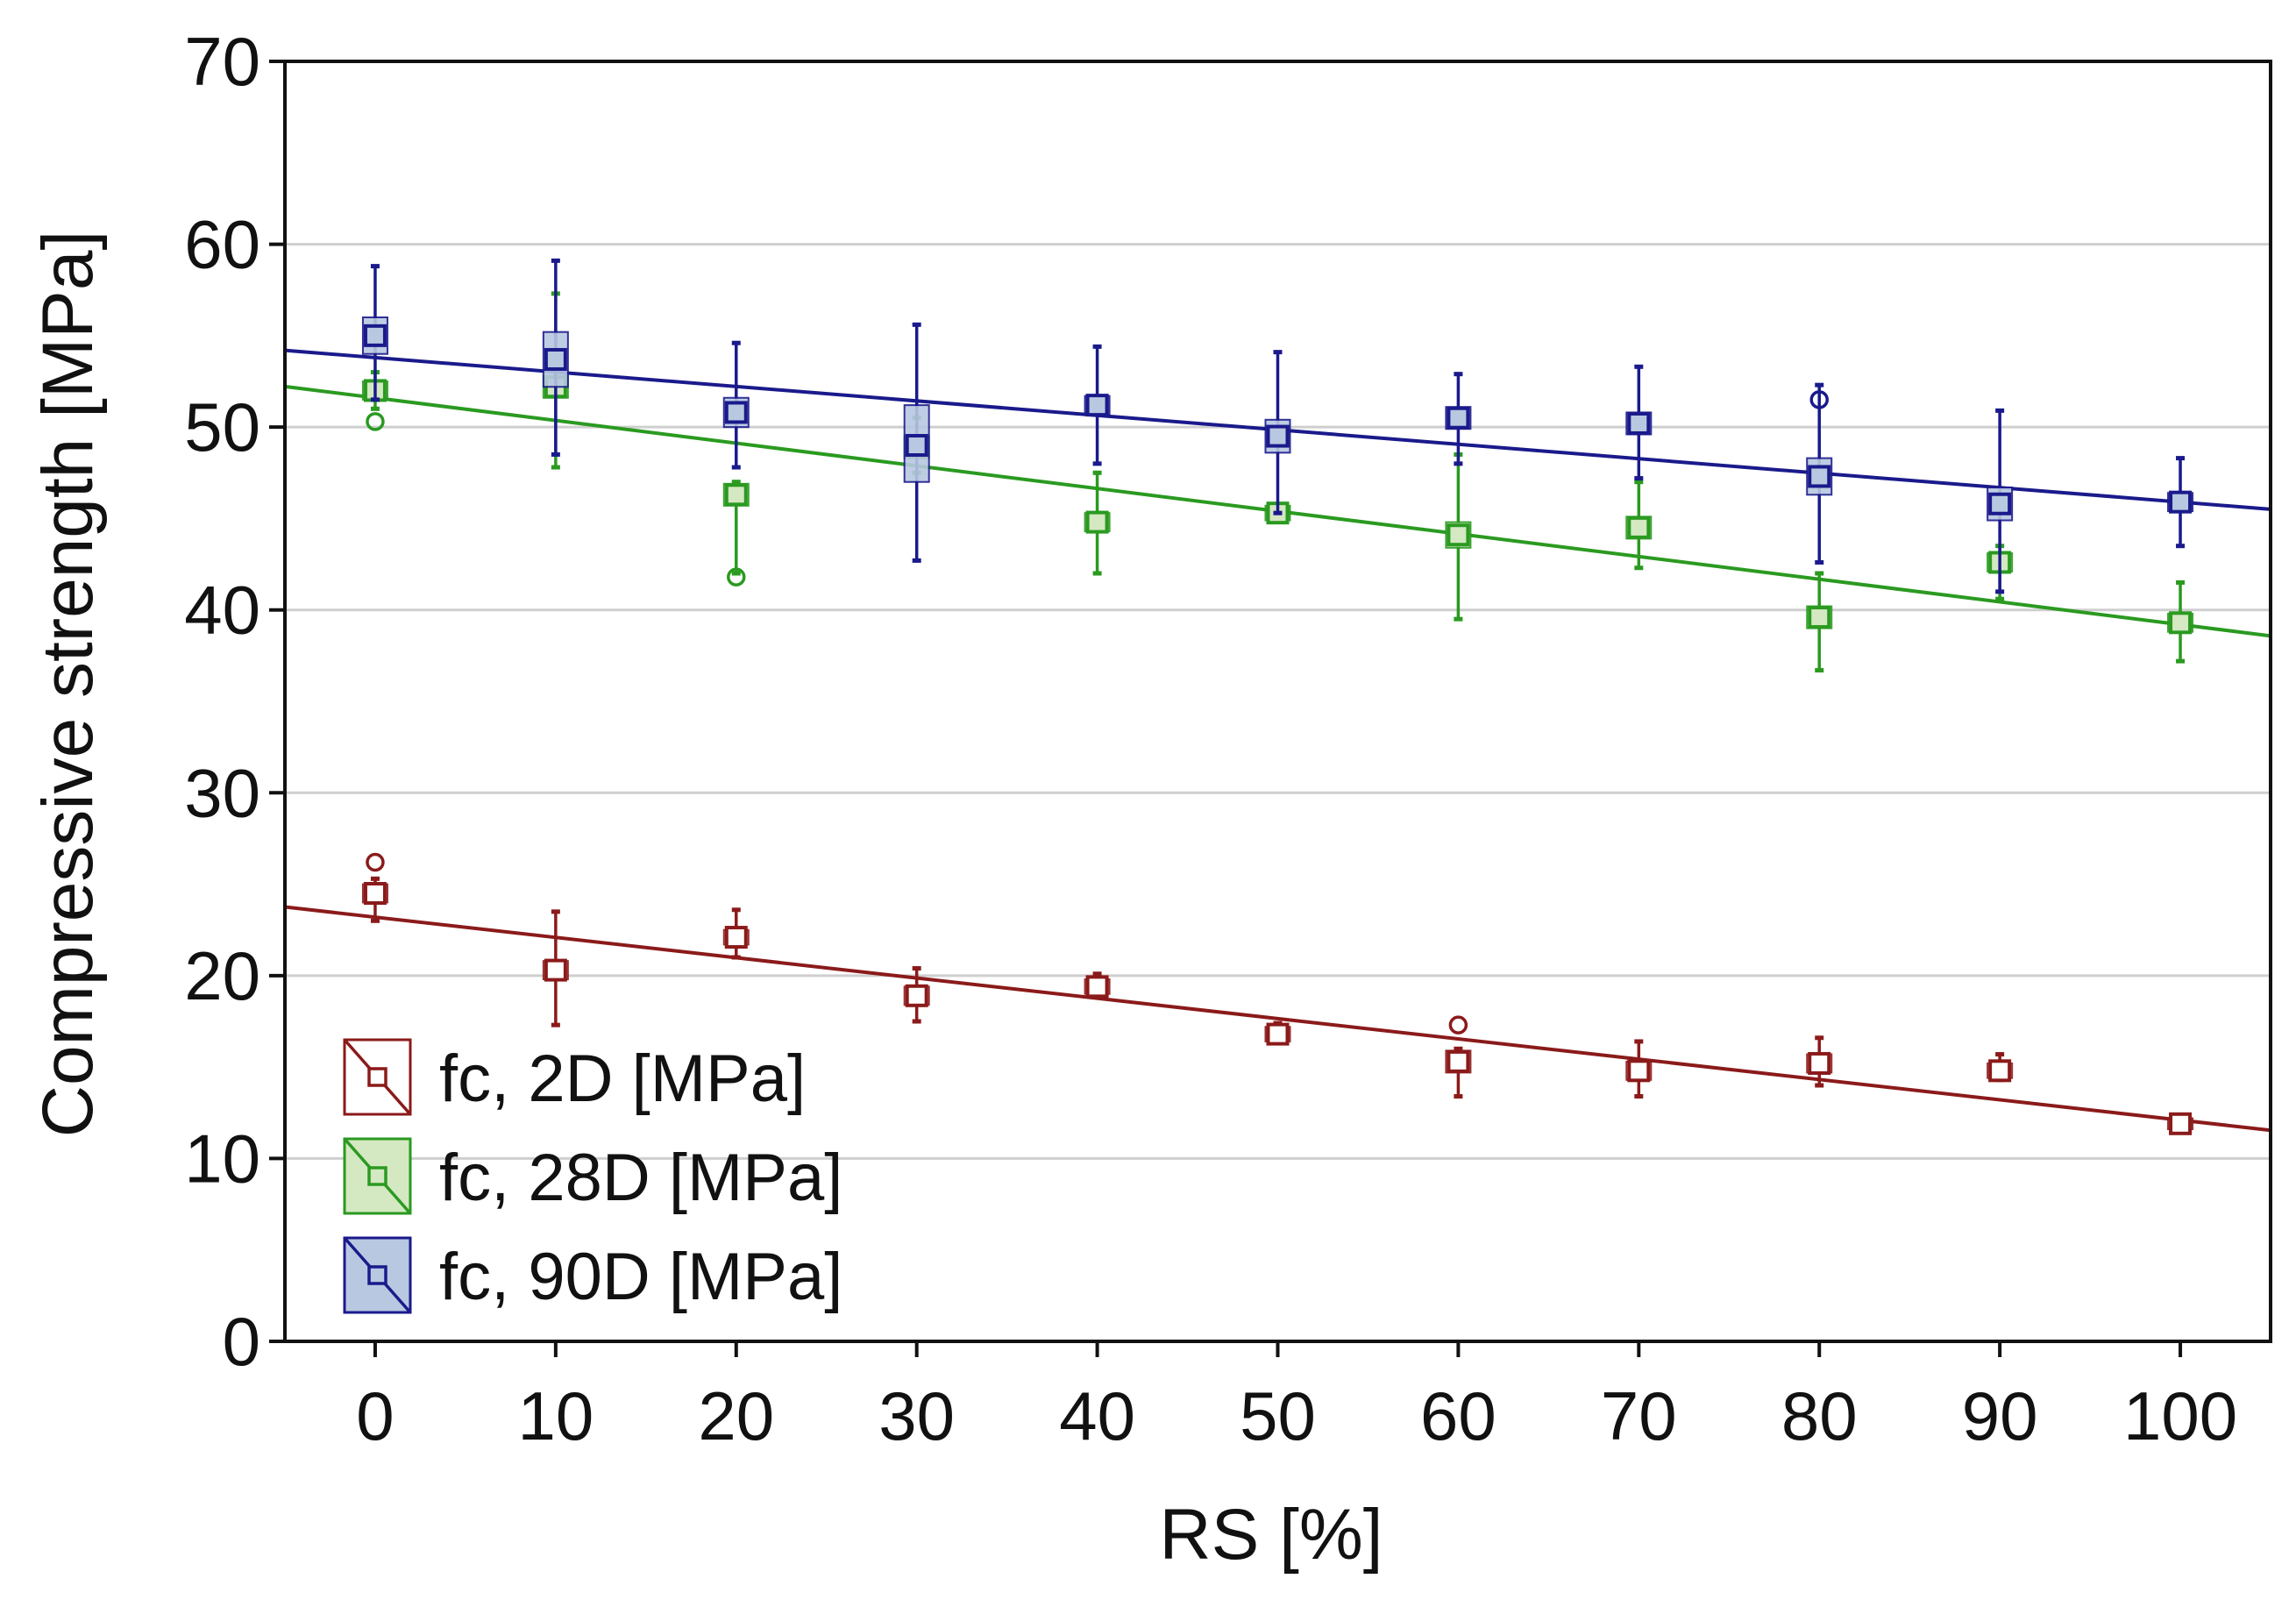 The image size is (2296, 1607). What do you see at coordinates (2180, 1415) in the screenshot?
I see `x-tick-label: 100` at bounding box center [2180, 1415].